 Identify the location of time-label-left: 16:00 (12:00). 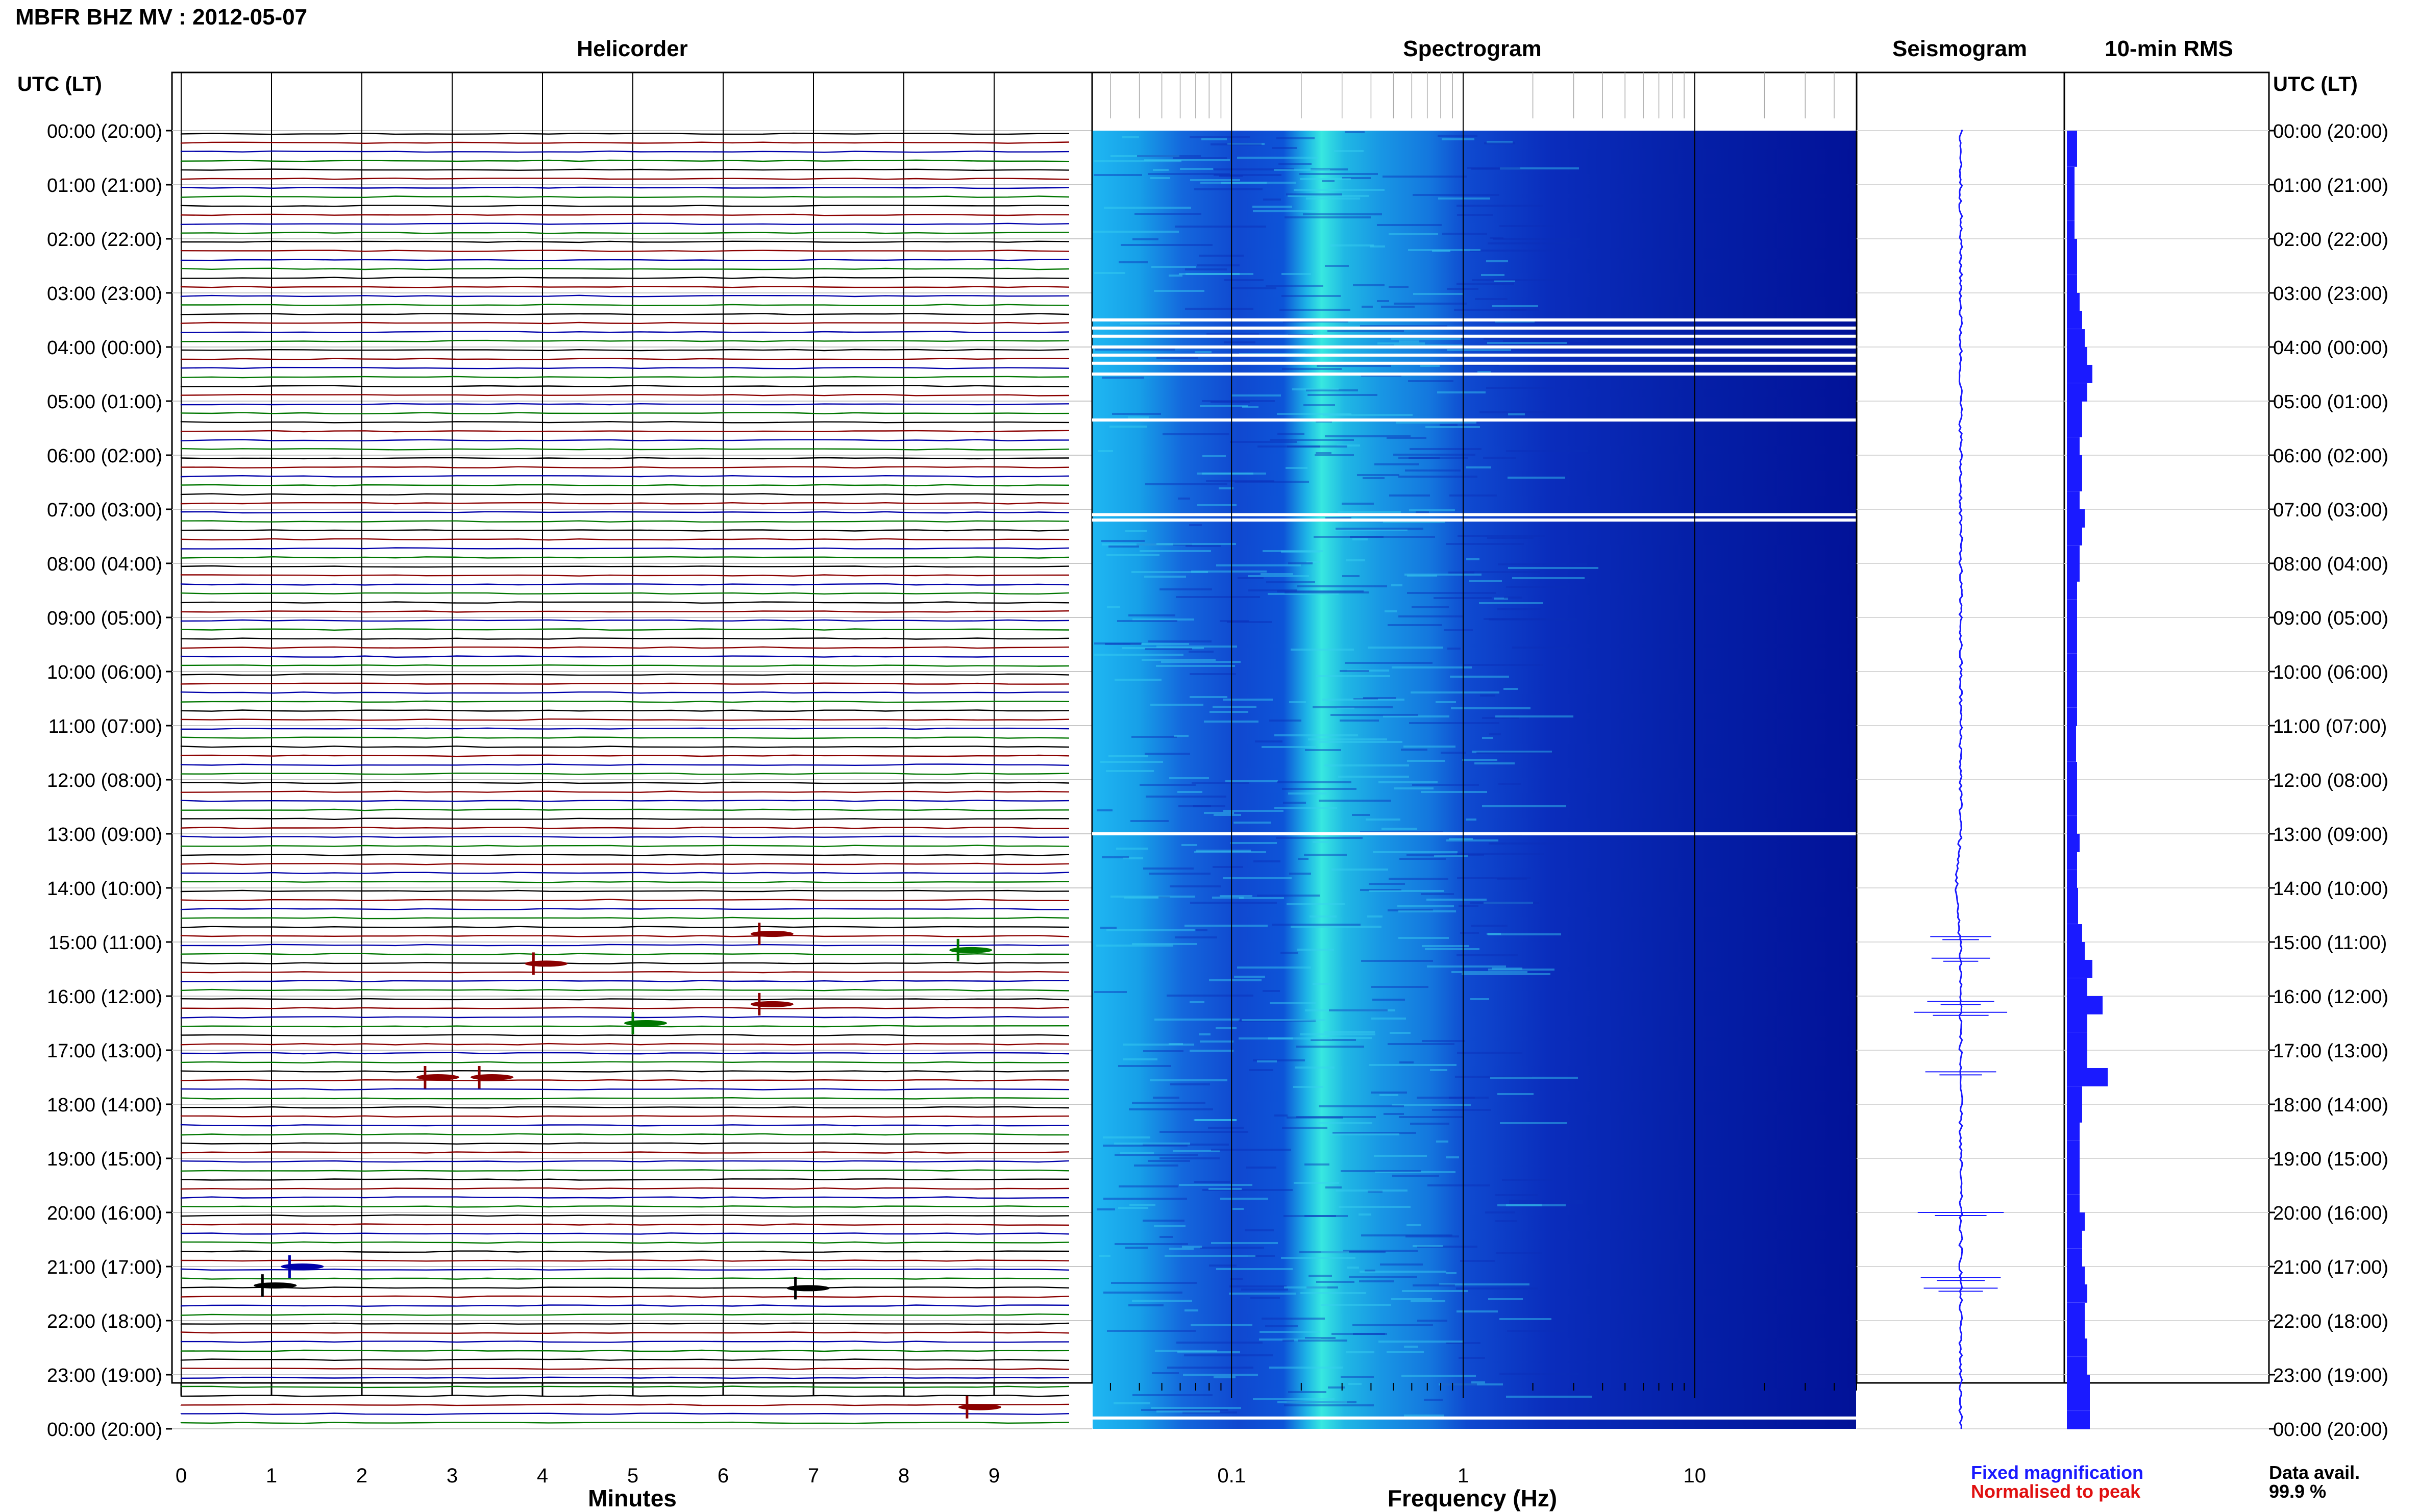
(104, 997).